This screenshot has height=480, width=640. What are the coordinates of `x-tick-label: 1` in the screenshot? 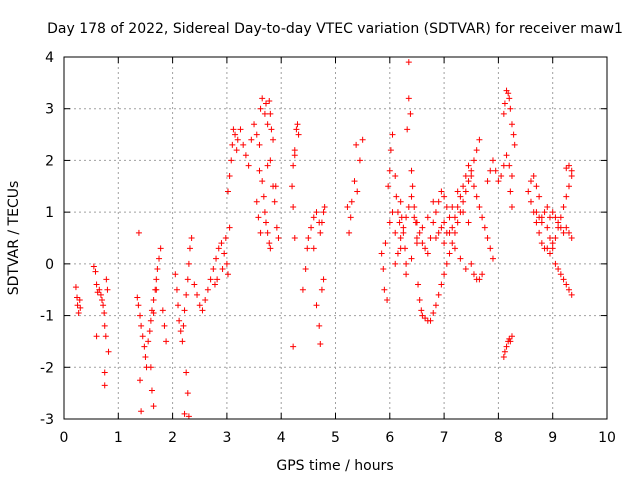 It's located at (118, 438).